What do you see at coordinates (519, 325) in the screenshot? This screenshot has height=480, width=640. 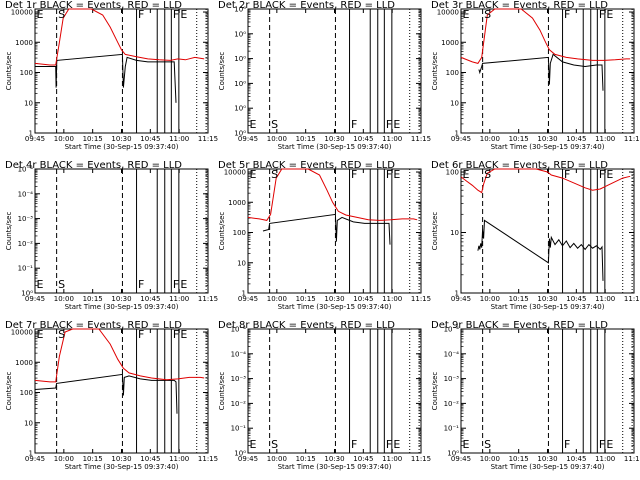 I see `panel-title: Det 9r BLACK = Events, RED = LLD` at bounding box center [519, 325].